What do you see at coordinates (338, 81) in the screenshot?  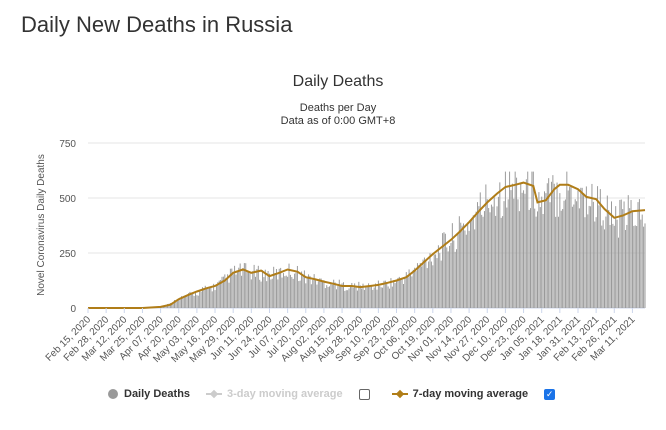 I see `chart-title: Daily Deaths` at bounding box center [338, 81].